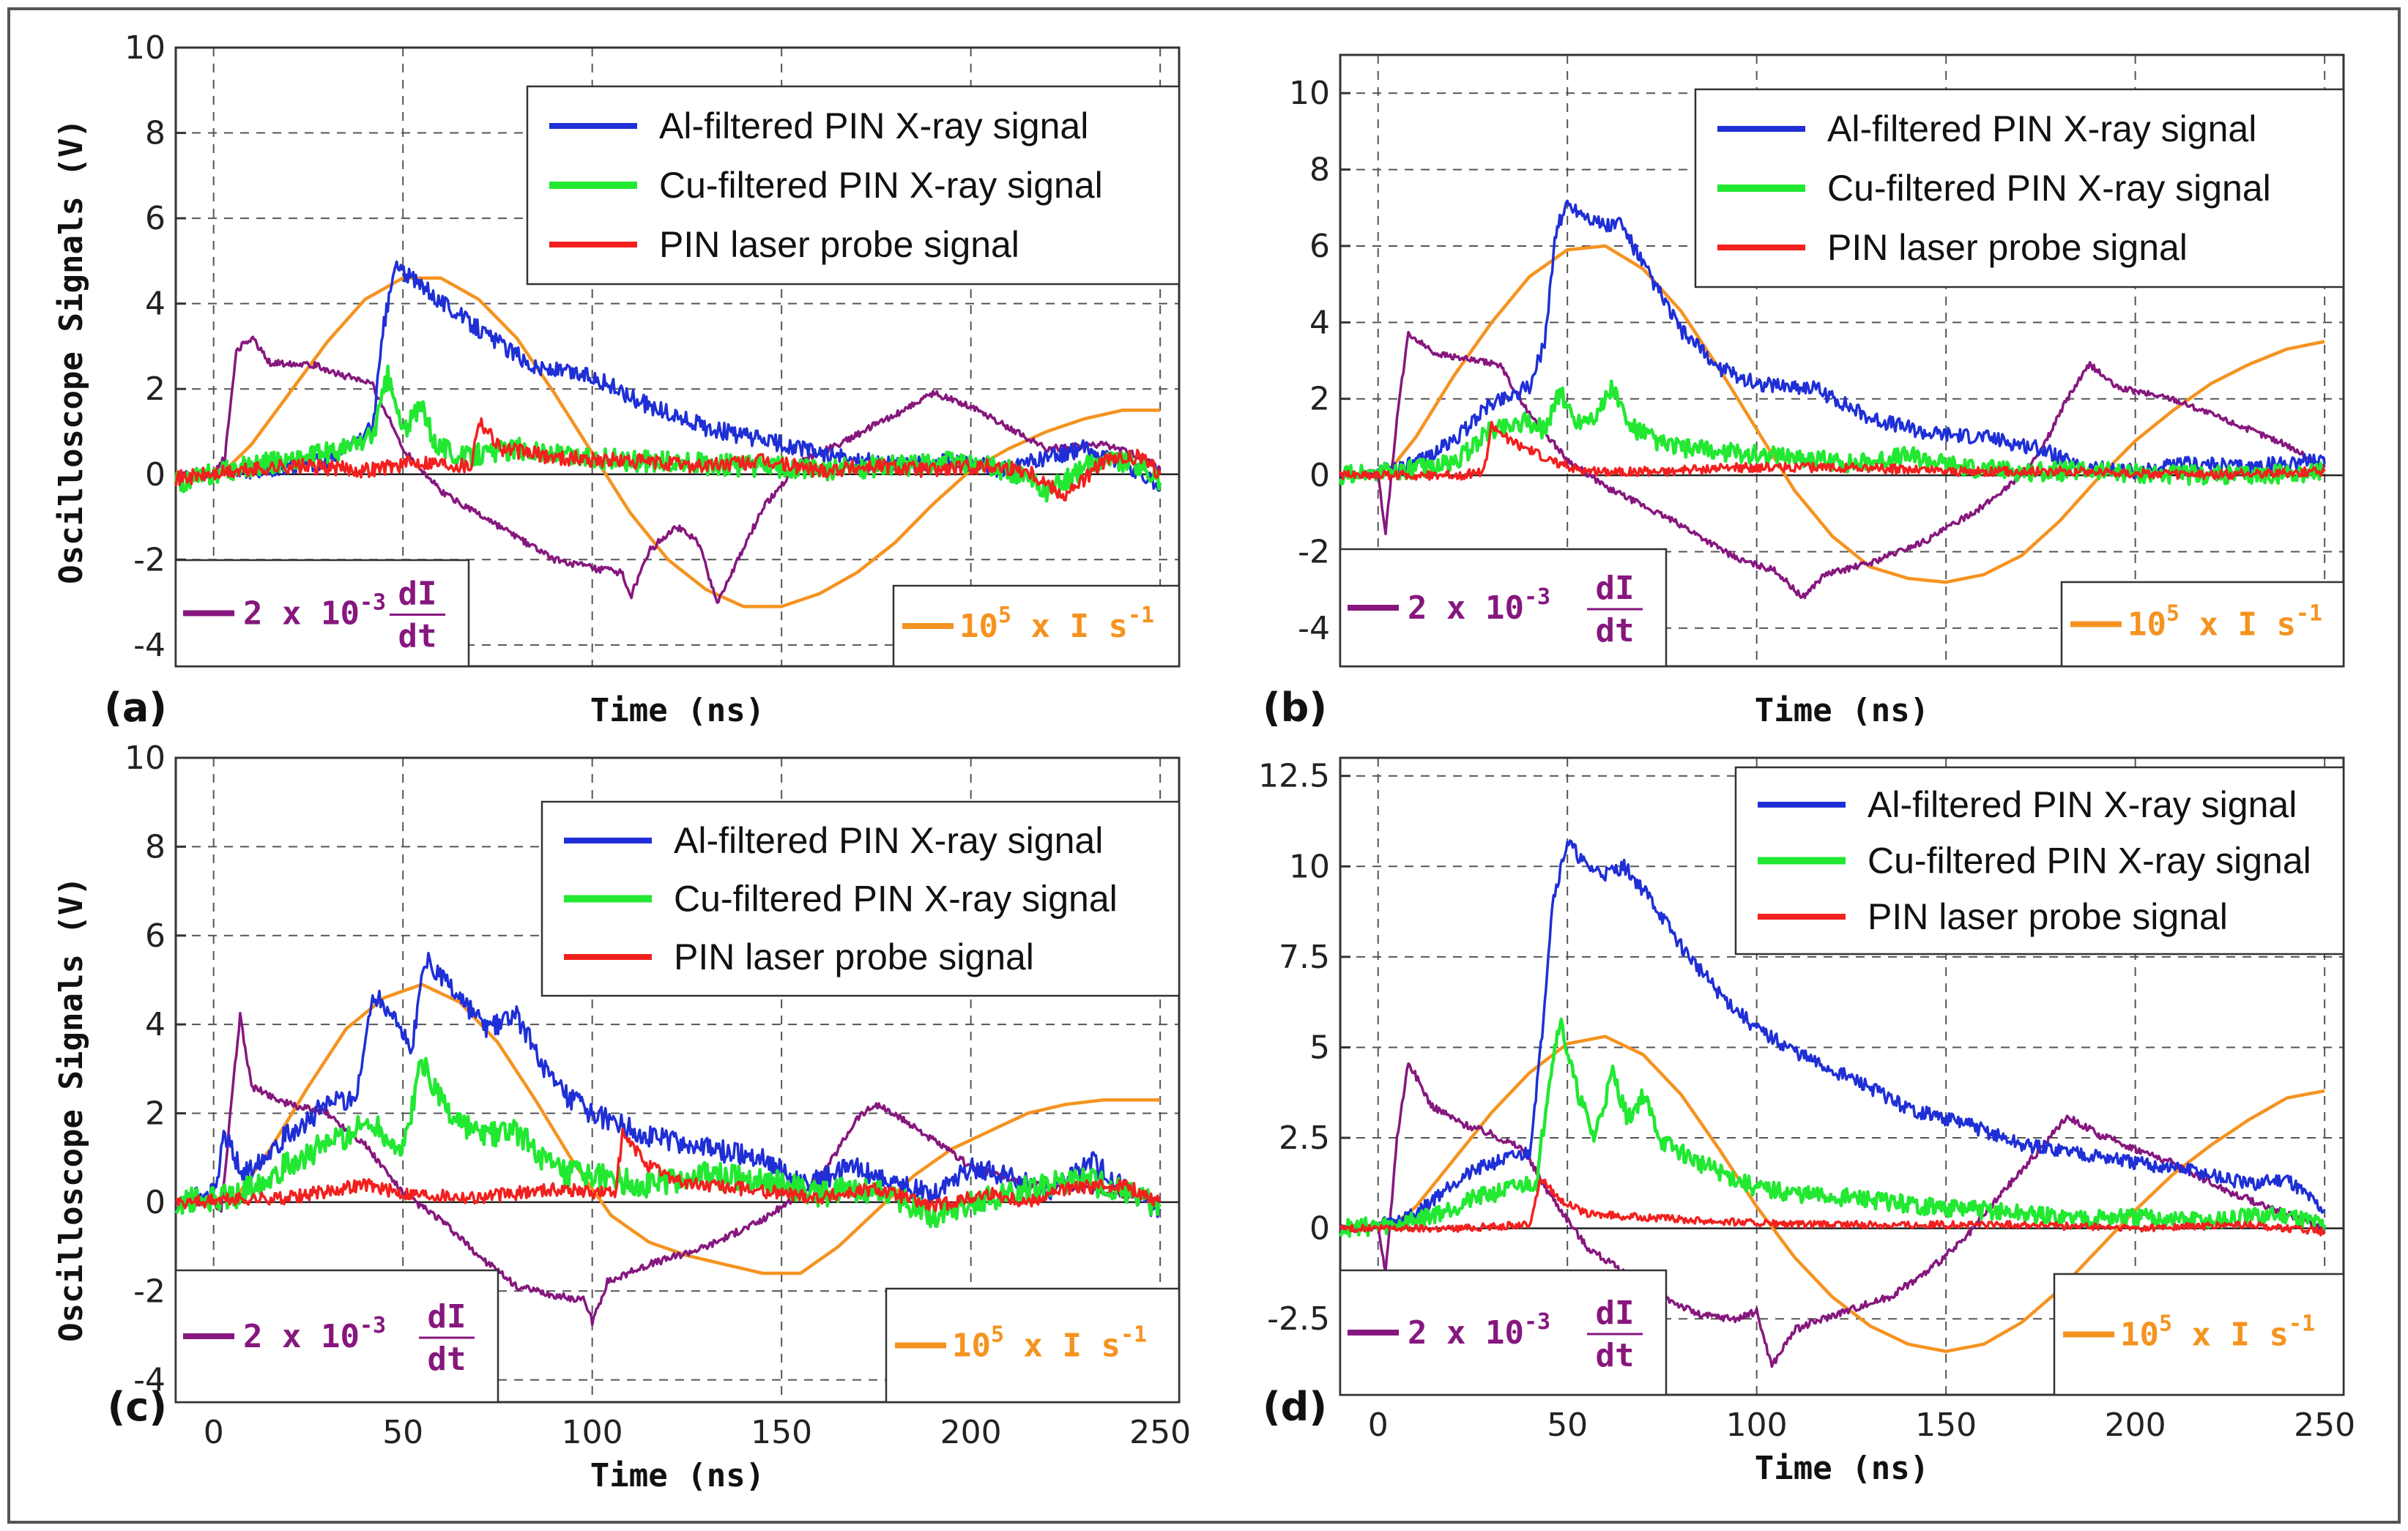  I want to click on didt-prefix: 2 x 10-3, so click(314, 1334).